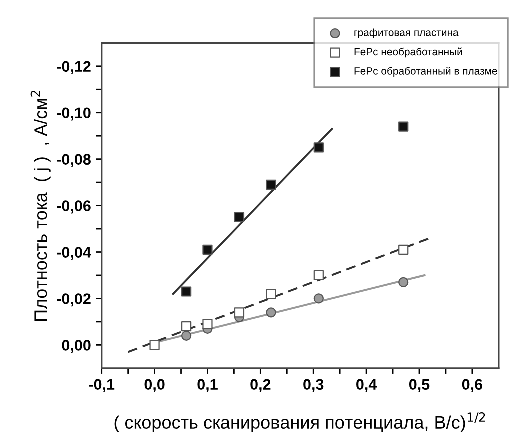 This screenshot has width=517, height=436. I want to click on x-tick-label: 0,3, so click(314, 385).